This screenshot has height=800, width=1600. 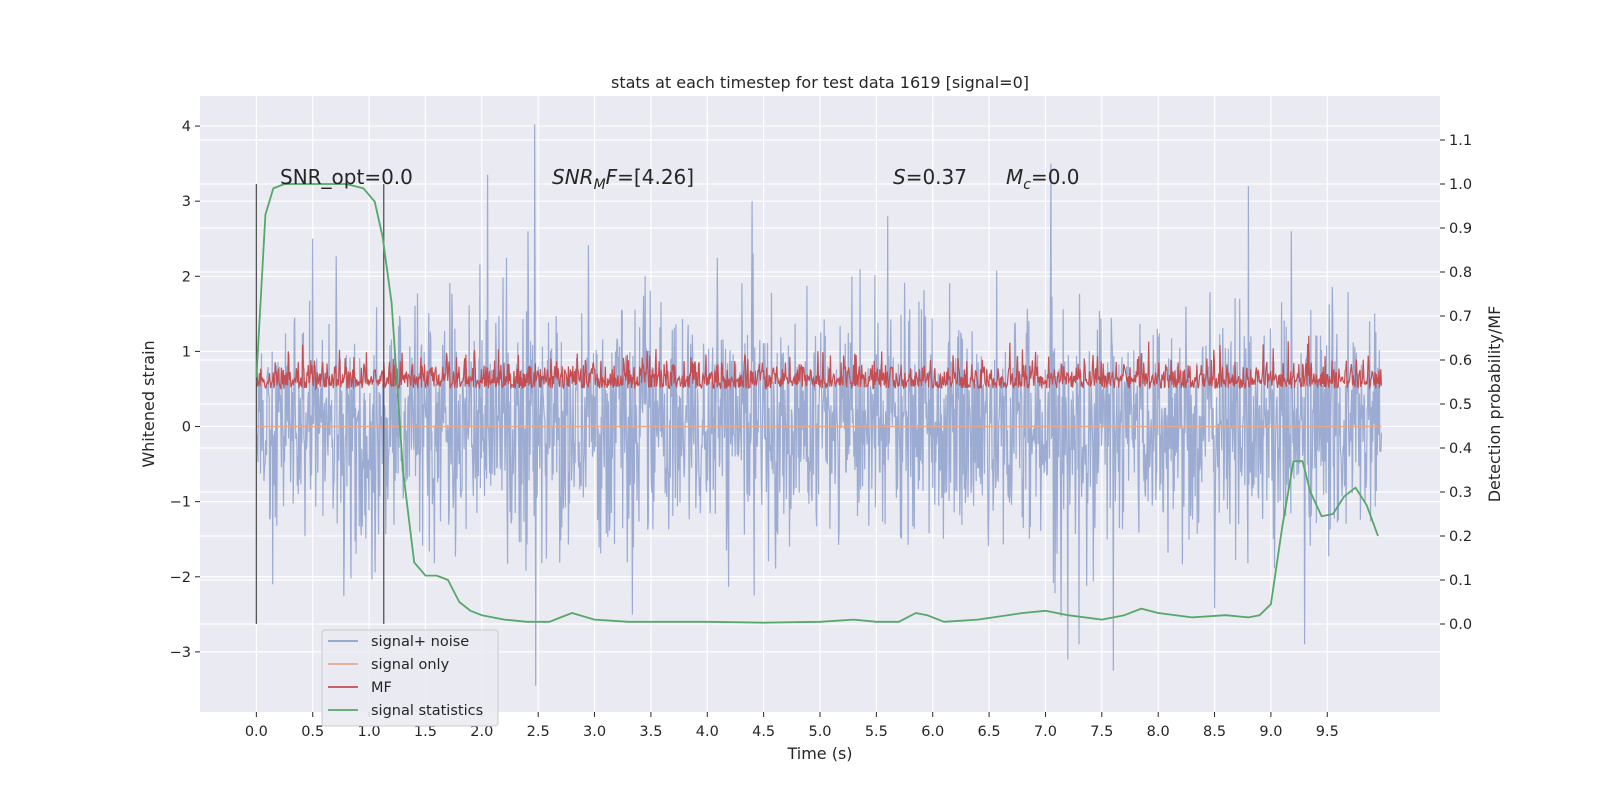 I want to click on x-tick-label: 4.0, so click(x=707, y=732).